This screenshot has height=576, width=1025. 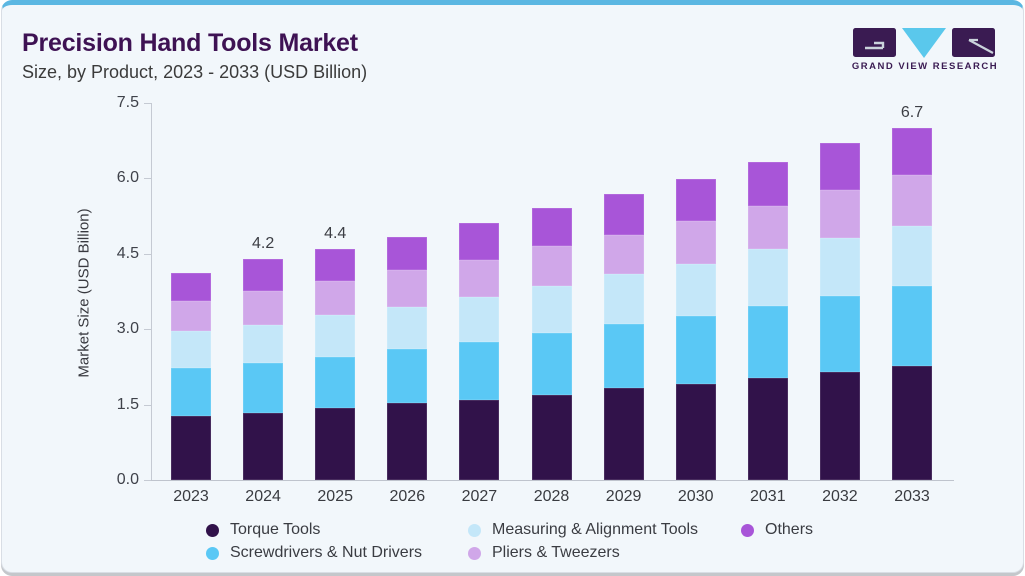 I want to click on bar-segment-measuring-alignment-tools-2024, so click(x=263, y=344).